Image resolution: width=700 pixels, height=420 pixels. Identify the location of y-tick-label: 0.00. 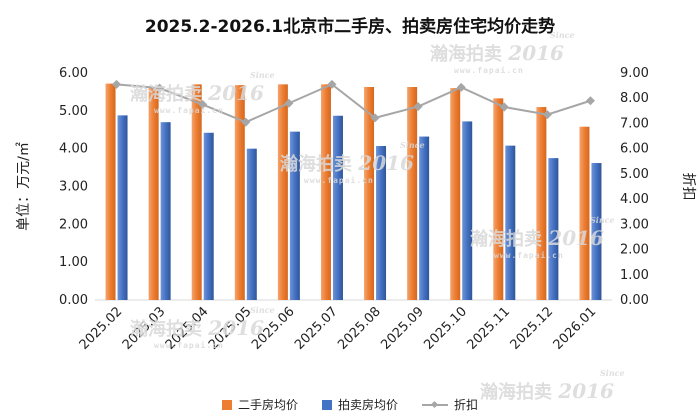
(73, 300).